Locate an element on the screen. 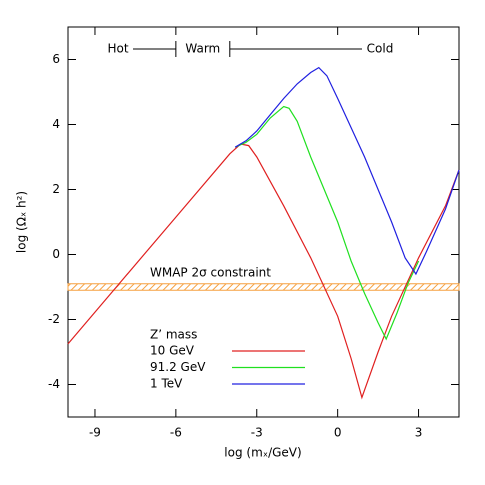 The image size is (485, 485). y-tick-label: 0 is located at coordinates (56, 254).